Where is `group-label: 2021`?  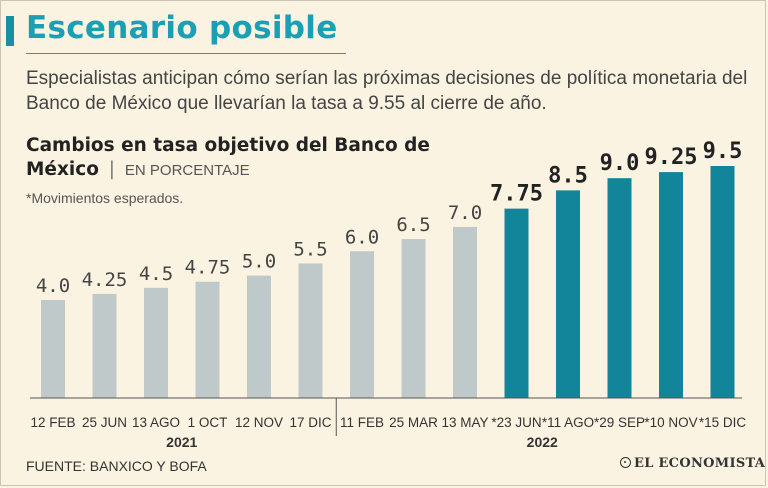
group-label: 2021 is located at coordinates (181, 442).